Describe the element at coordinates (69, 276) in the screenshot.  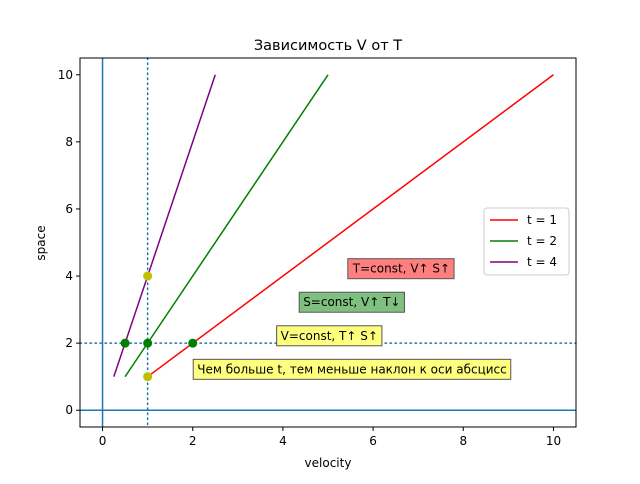
I see `y-tick-label-2: 4` at that location.